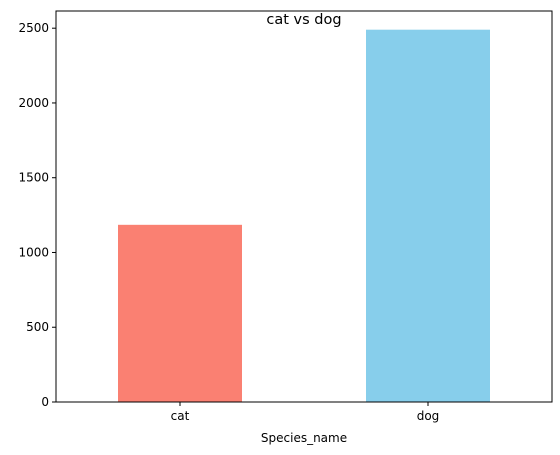 This screenshot has width=560, height=455. I want to click on y-tick-label: 2000, so click(33, 103).